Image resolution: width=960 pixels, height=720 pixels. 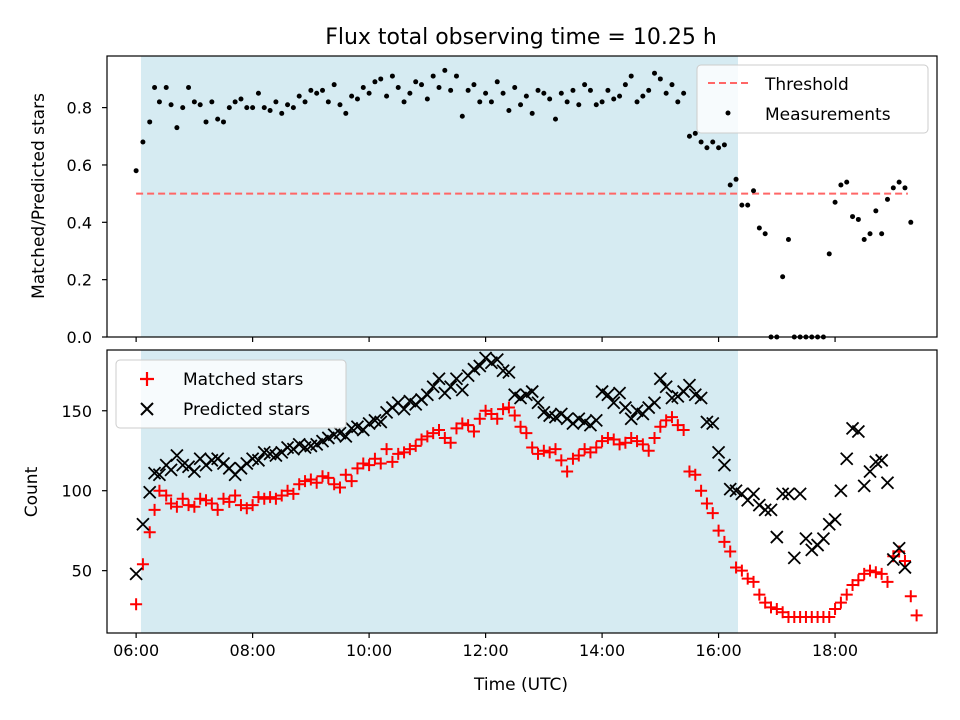 What do you see at coordinates (147, 379) in the screenshot?
I see `matched-stars-legend-swatch` at bounding box center [147, 379].